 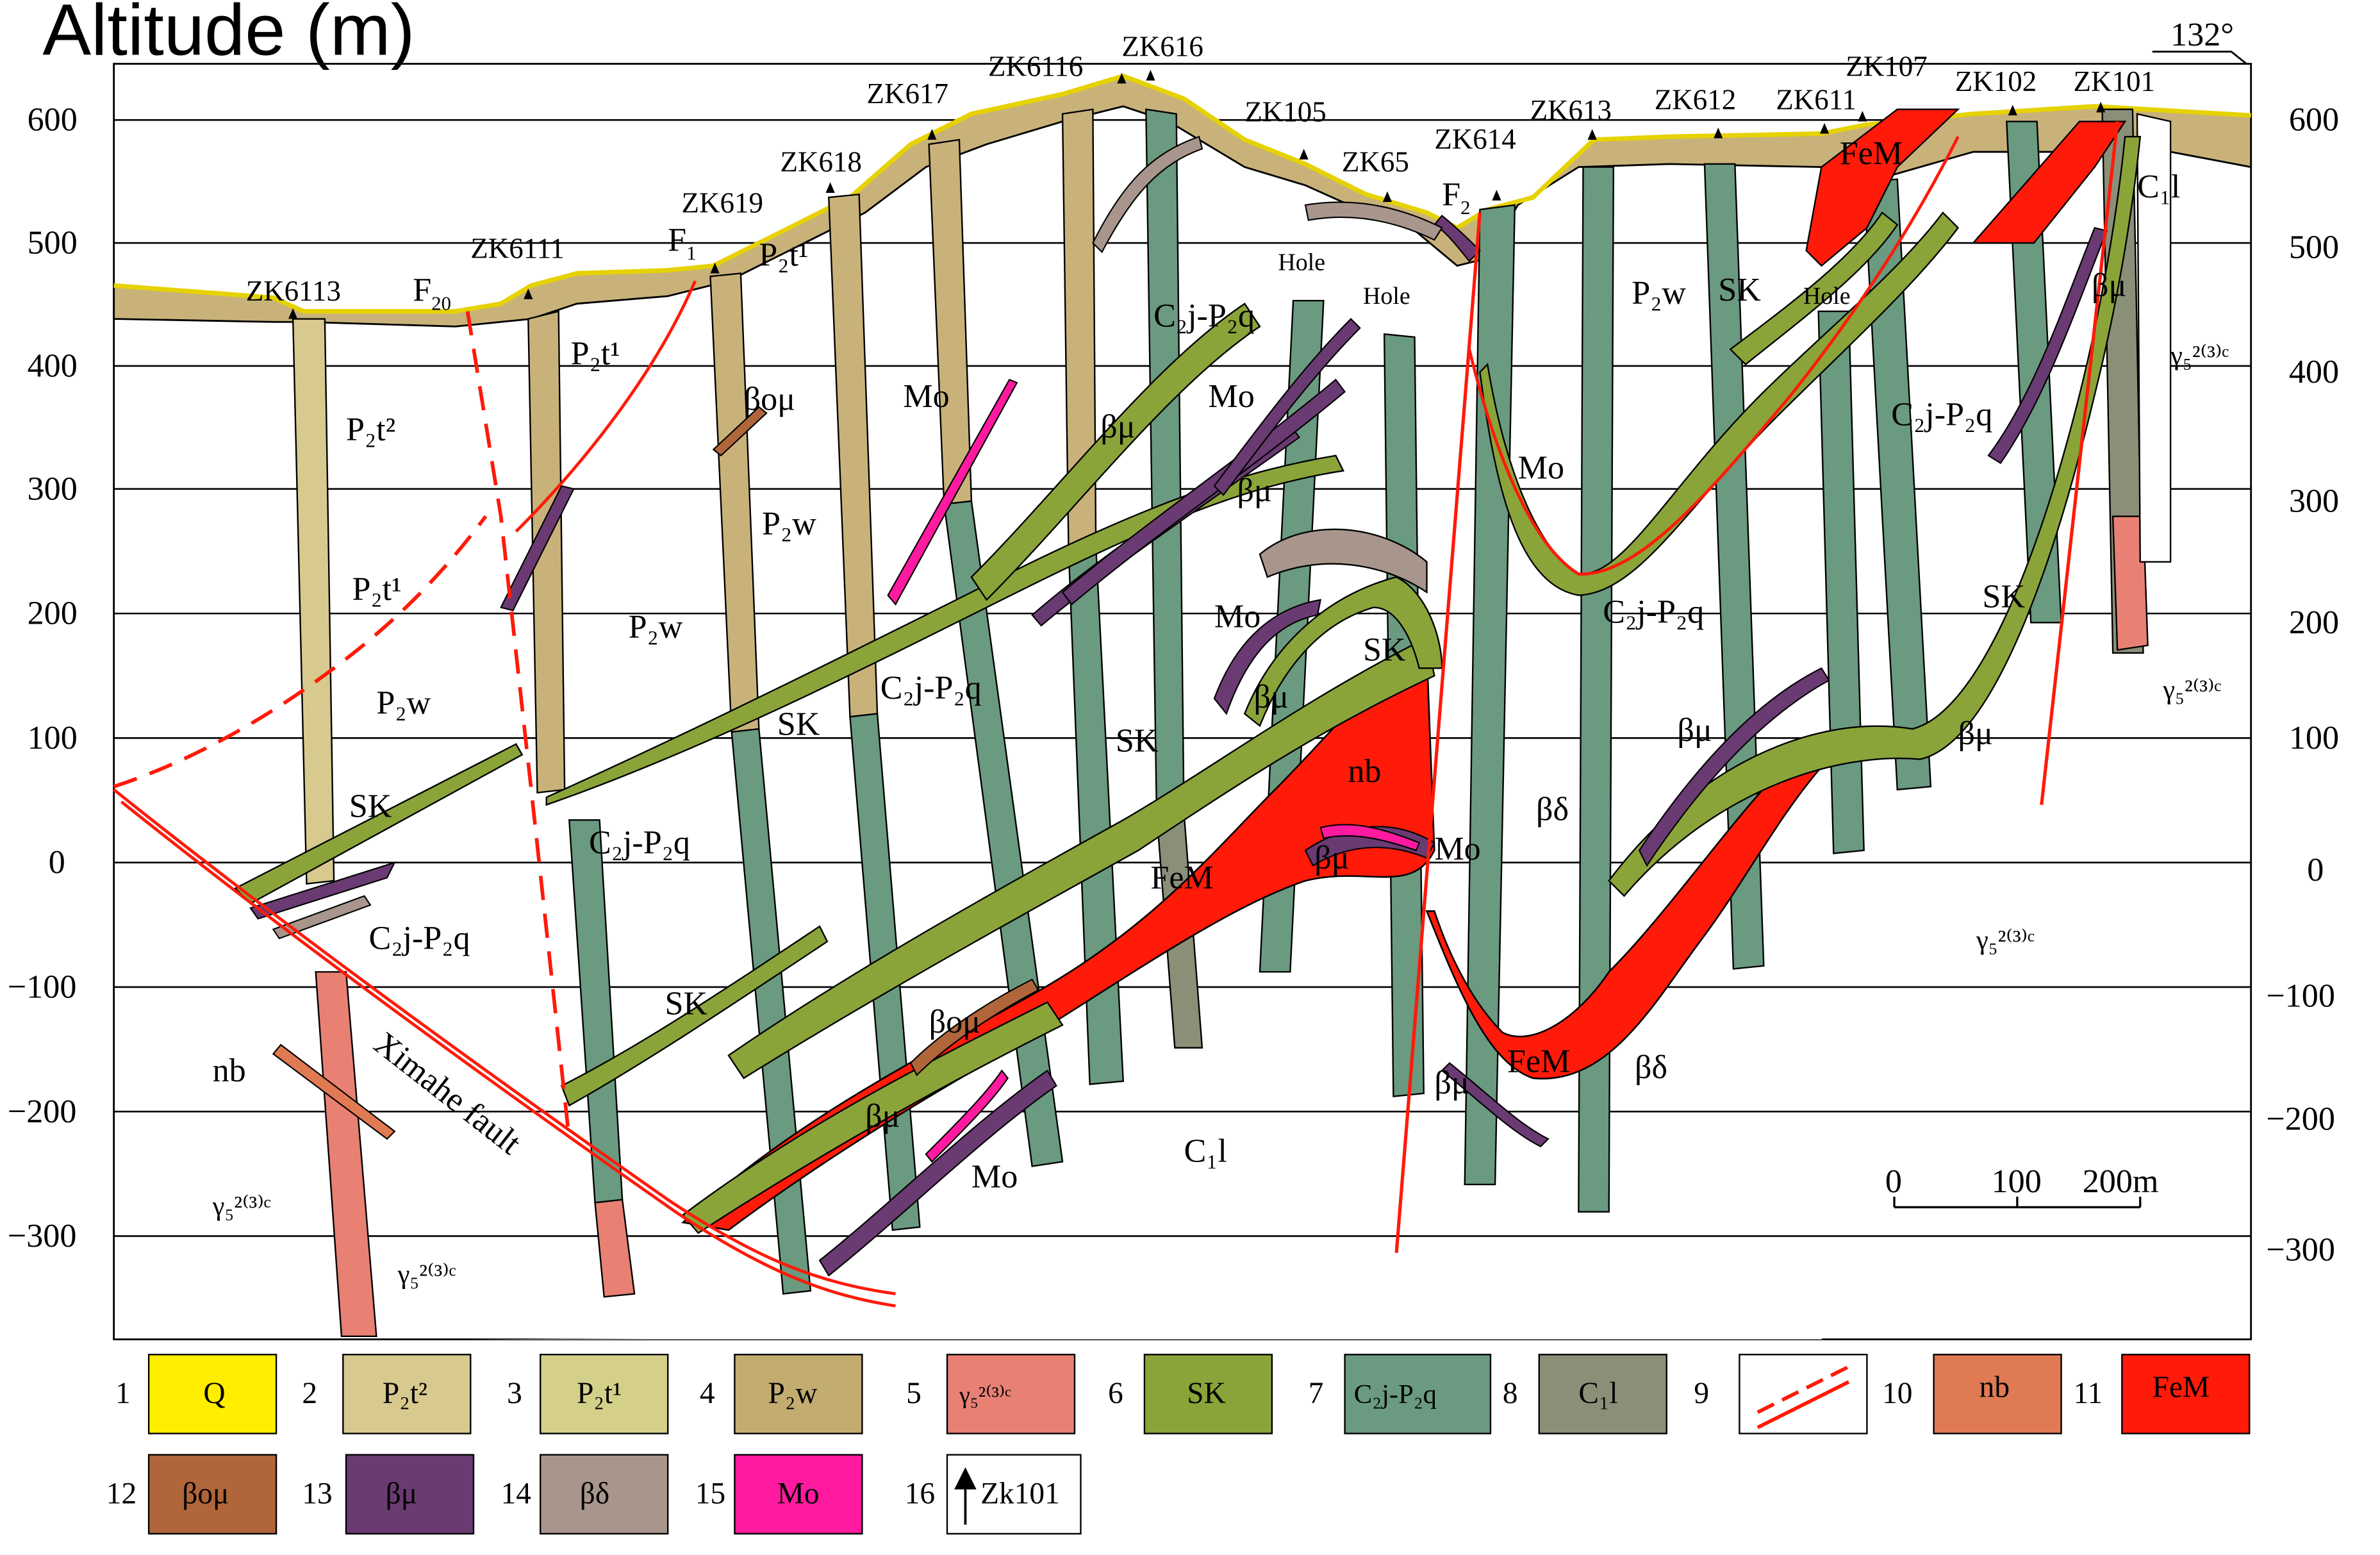 I want to click on label-zk65: ZK65, so click(x=1375, y=162).